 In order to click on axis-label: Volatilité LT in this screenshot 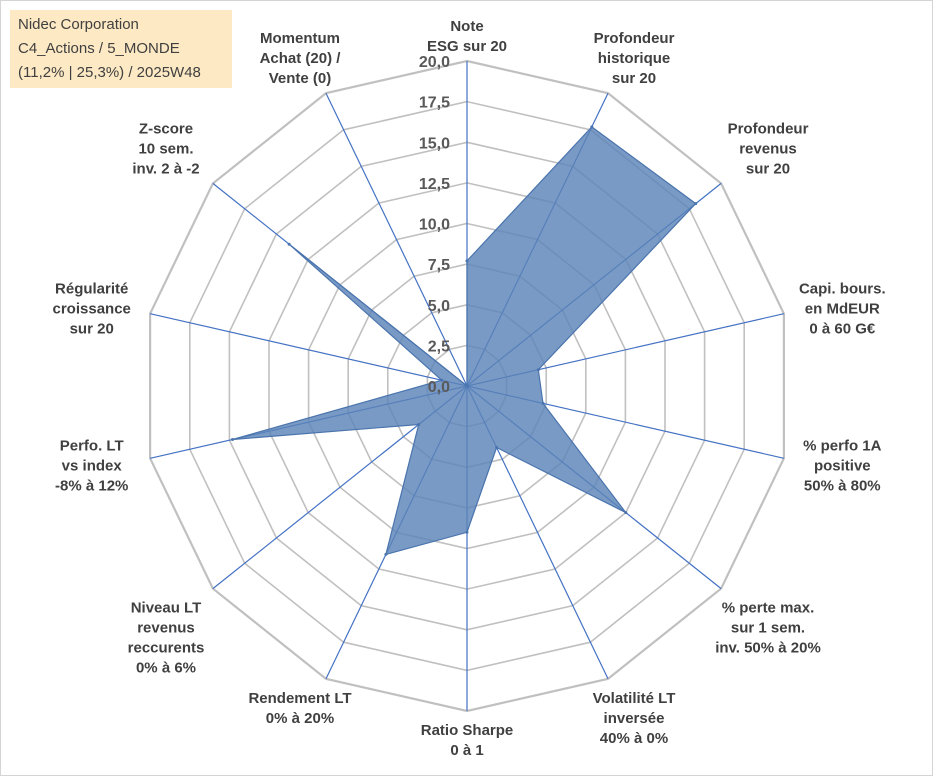, I will do `click(634, 698)`.